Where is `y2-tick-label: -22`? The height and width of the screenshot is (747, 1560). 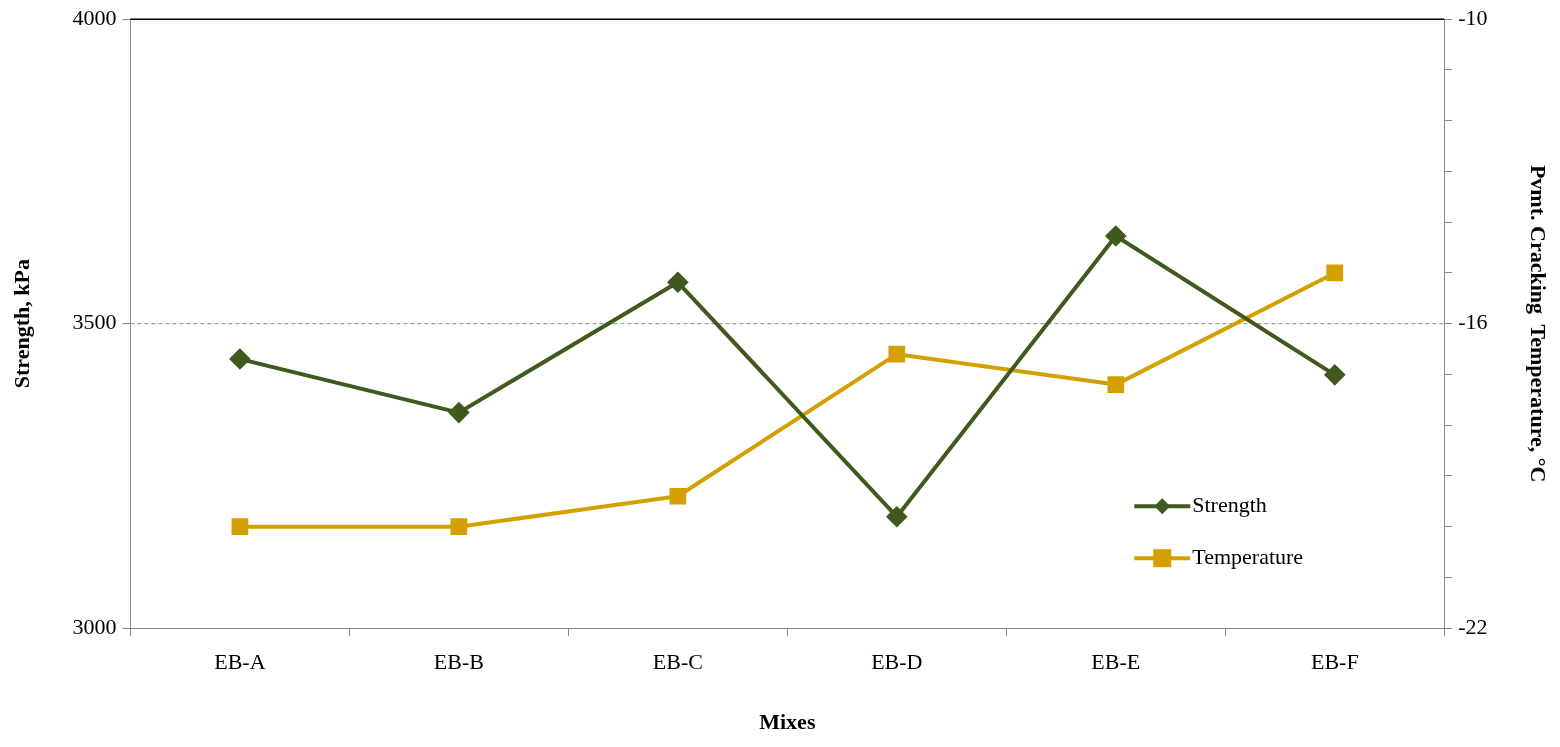
y2-tick-label: -22 is located at coordinates (1473, 626).